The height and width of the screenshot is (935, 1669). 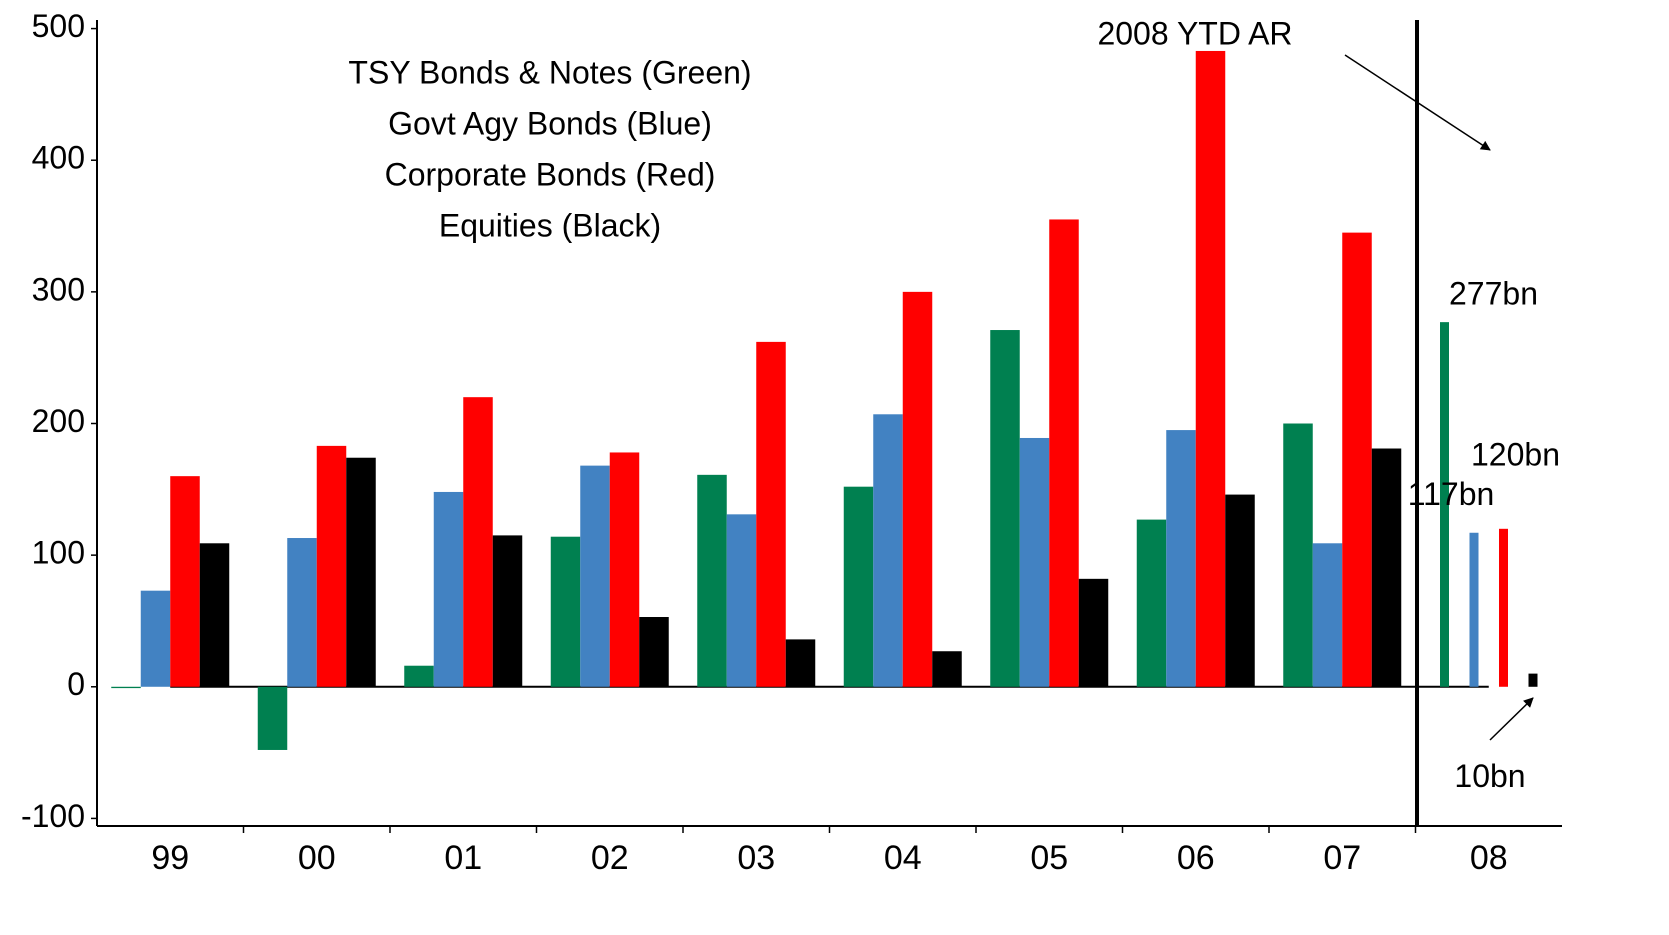 What do you see at coordinates (1194, 33) in the screenshot?
I see `annotation: 2008 YTD AR` at bounding box center [1194, 33].